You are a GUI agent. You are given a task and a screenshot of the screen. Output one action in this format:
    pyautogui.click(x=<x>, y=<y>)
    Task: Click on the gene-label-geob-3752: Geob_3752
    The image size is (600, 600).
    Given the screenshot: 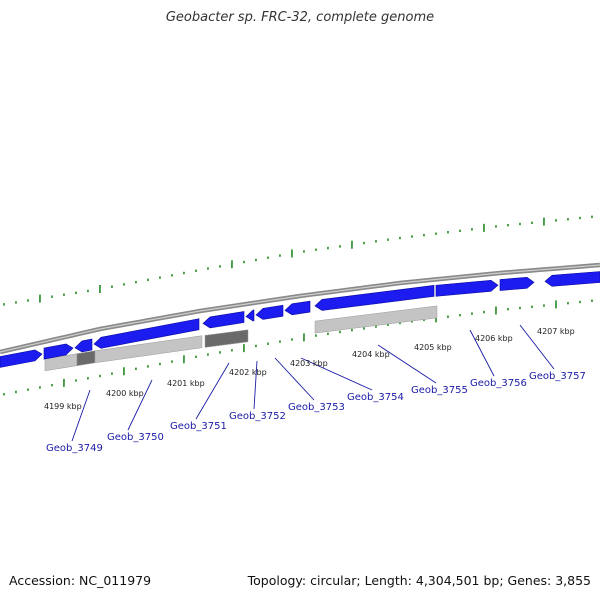 What is the action you would take?
    pyautogui.click(x=257, y=416)
    